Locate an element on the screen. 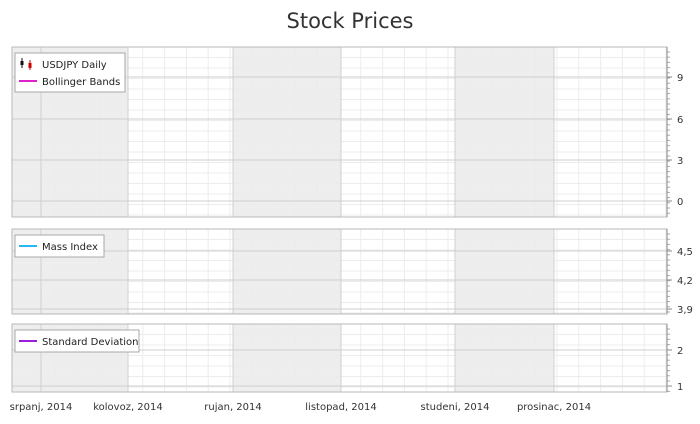 This screenshot has width=700, height=424. x-tick-label: prosinac, 2014 is located at coordinates (554, 407).